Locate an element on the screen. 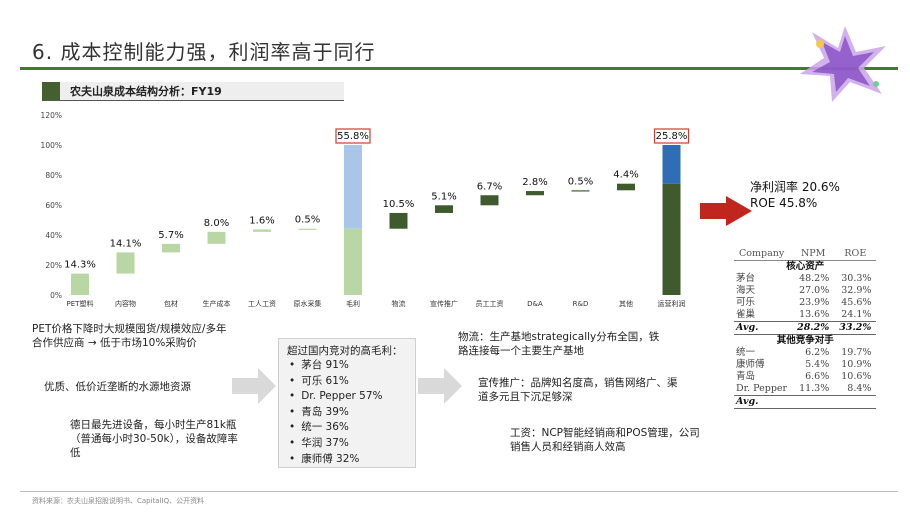 The image size is (910, 525). bar-value-label: 25.8% is located at coordinates (672, 136).